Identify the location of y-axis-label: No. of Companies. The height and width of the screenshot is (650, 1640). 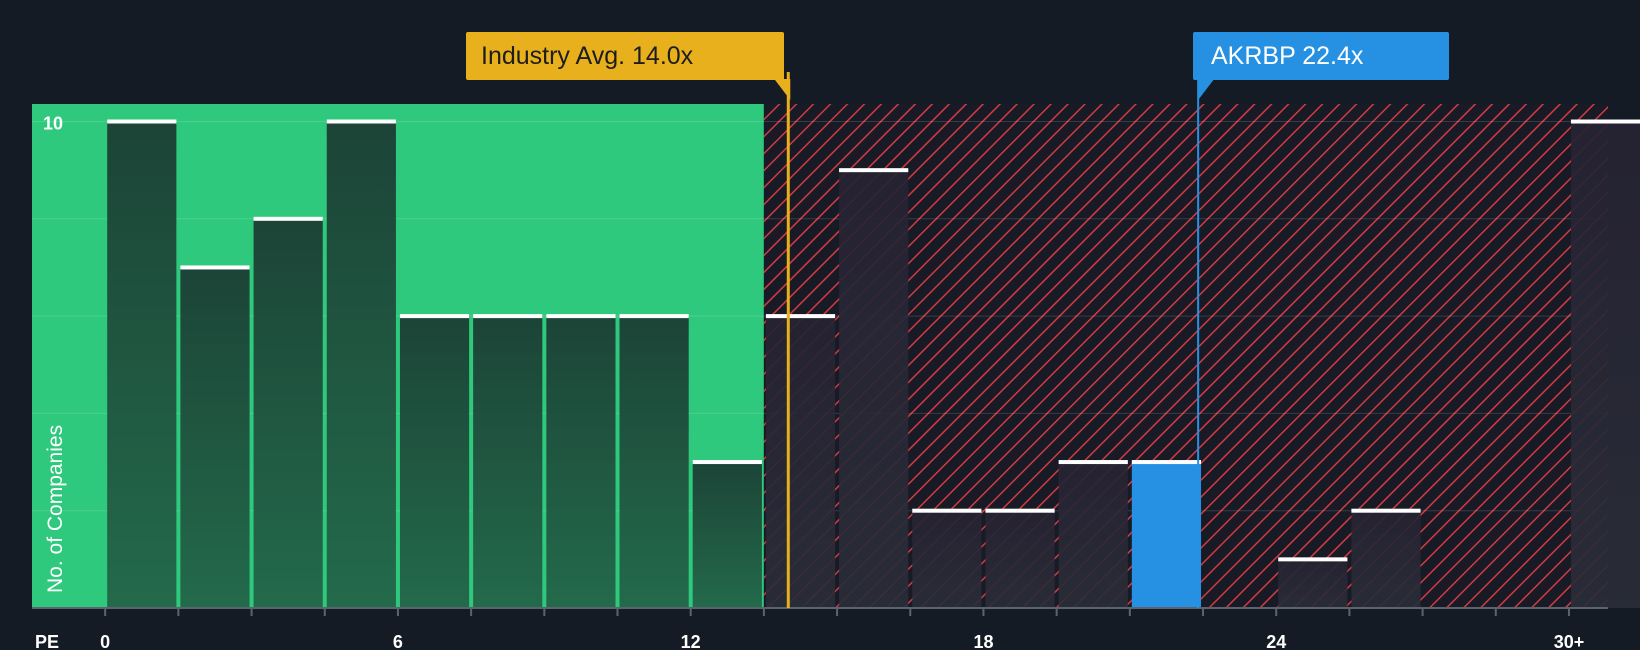
(55, 509).